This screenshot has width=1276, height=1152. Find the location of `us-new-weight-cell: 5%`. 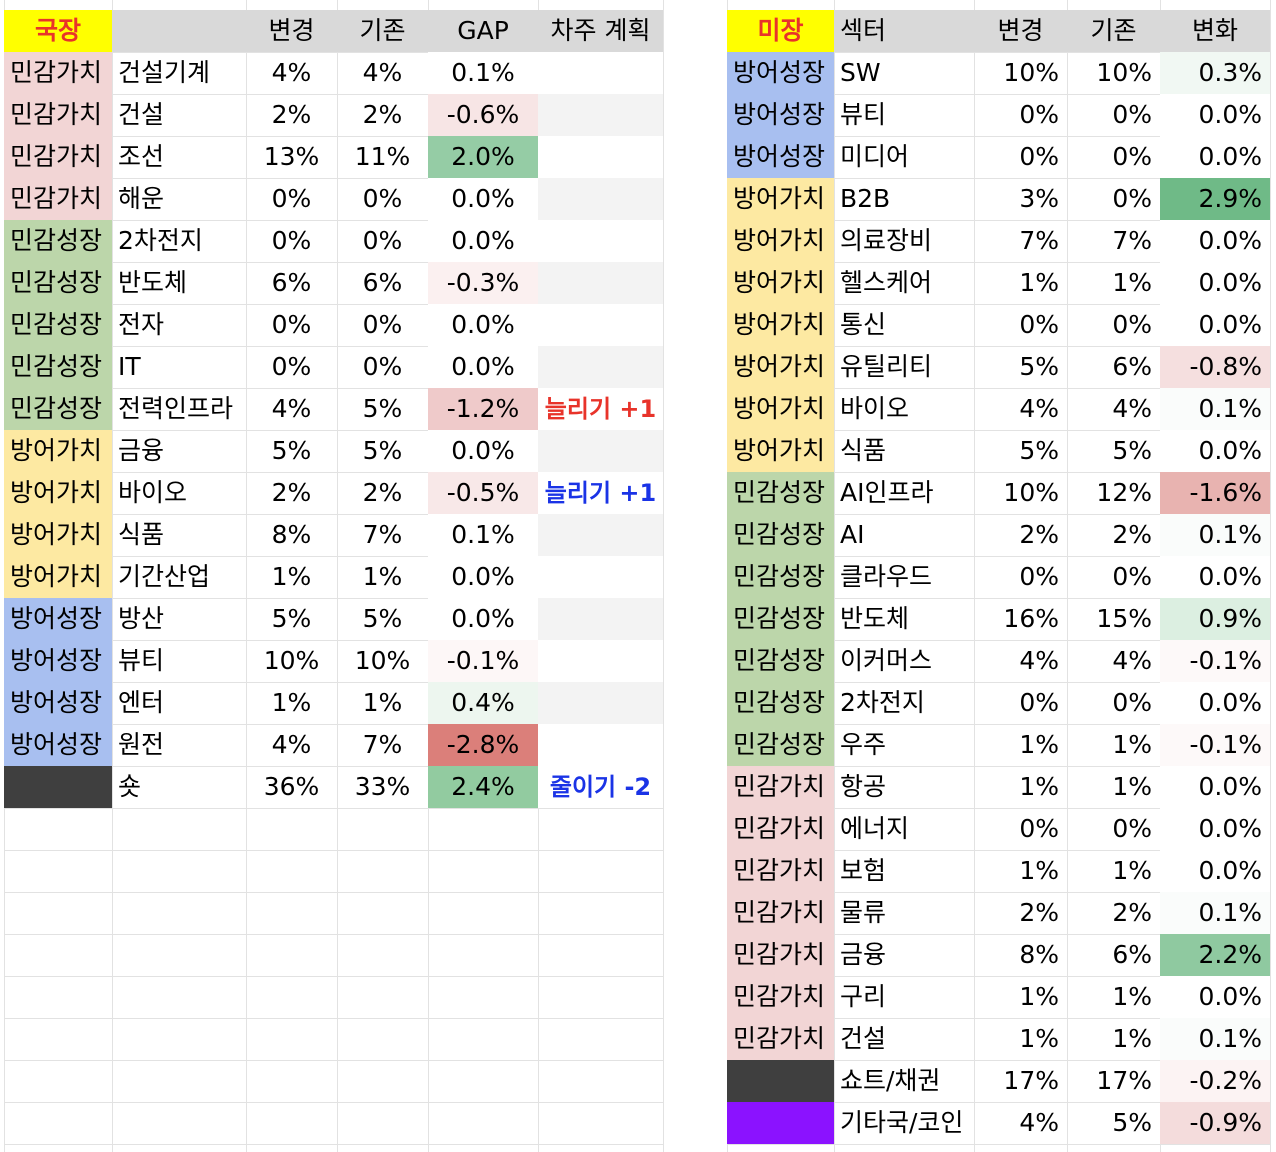

us-new-weight-cell: 5% is located at coordinates (1039, 450).